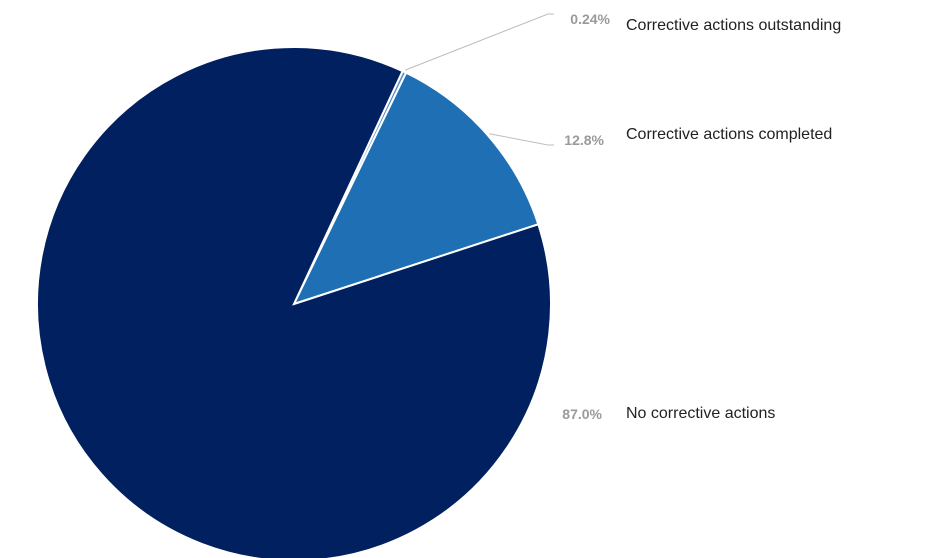 This screenshot has height=558, width=928. What do you see at coordinates (729, 134) in the screenshot?
I see `slice-category-label-completed: Corrective actions completed` at bounding box center [729, 134].